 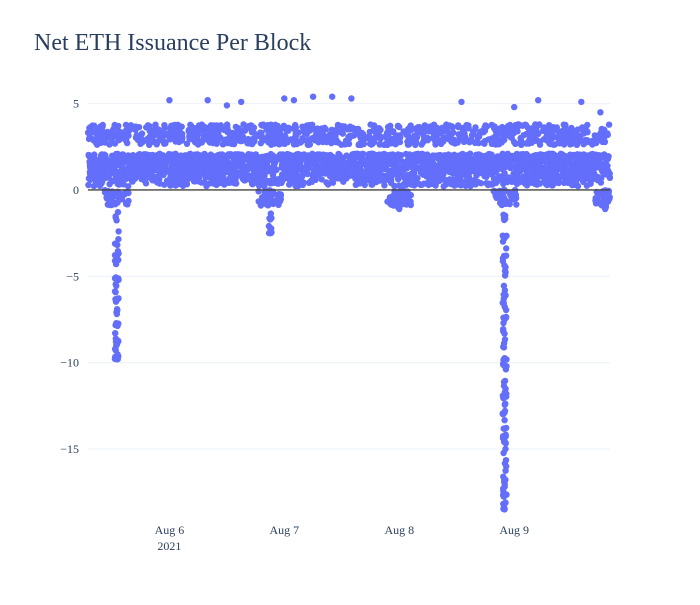 I want to click on y-tick-label: 5, so click(x=76, y=104).